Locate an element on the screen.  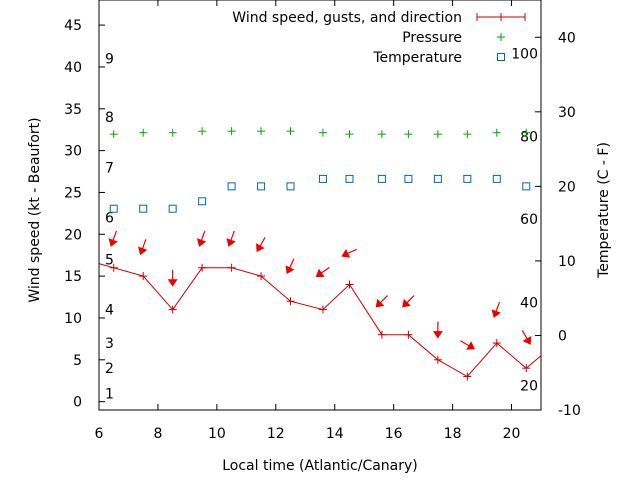
y2-tick-label: 20 is located at coordinates (567, 187).